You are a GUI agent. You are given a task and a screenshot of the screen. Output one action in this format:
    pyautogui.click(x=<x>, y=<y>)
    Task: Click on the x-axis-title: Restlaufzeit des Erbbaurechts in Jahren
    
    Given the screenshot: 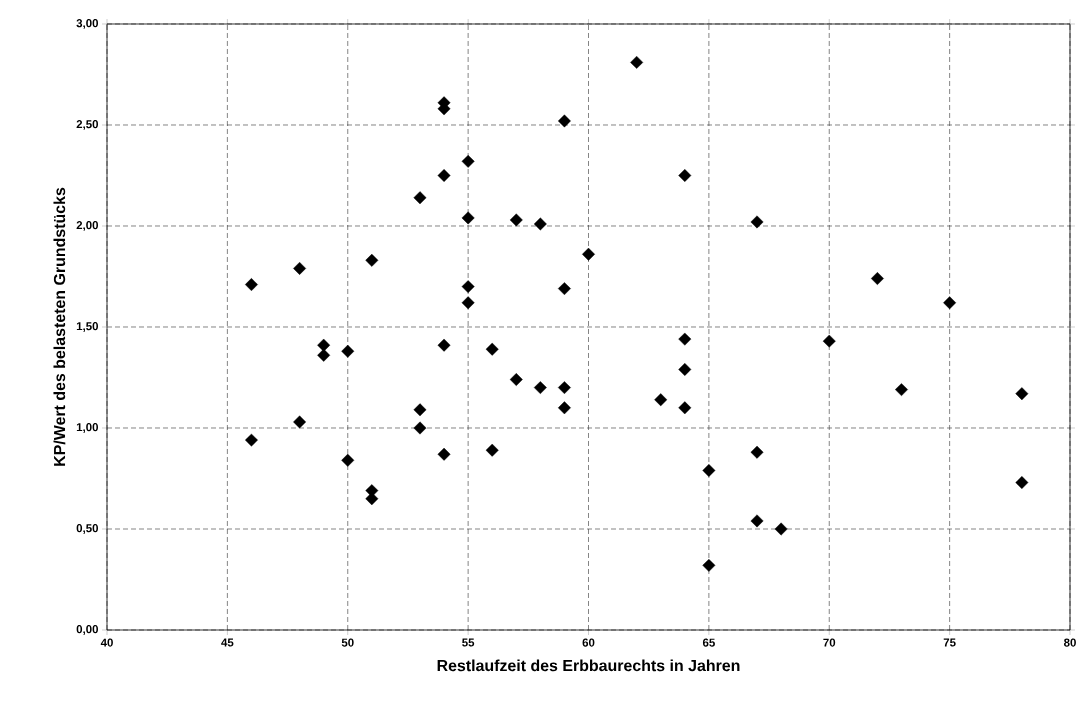 What is the action you would take?
    pyautogui.click(x=588, y=665)
    